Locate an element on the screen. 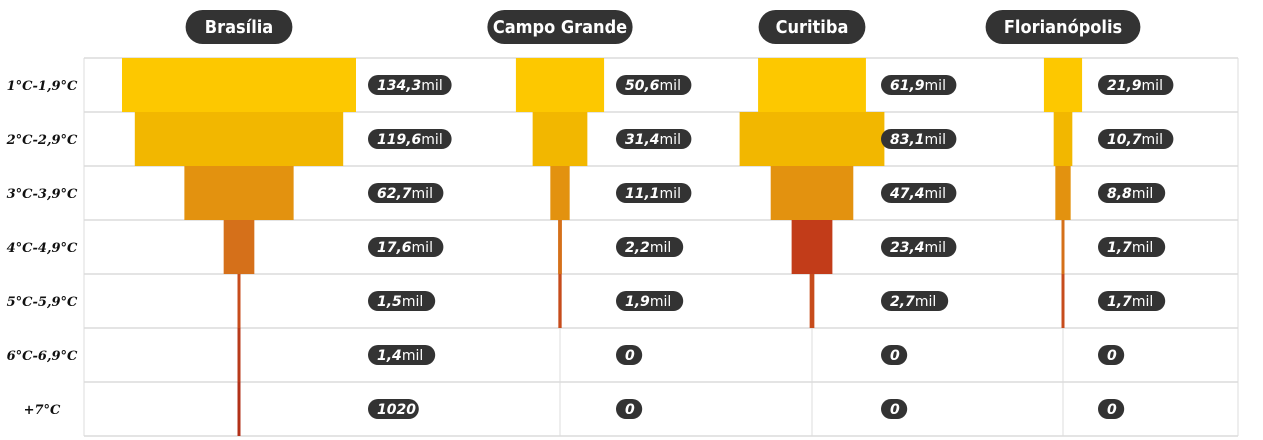 This screenshot has width=1263, height=440. value-label: 1,5mil is located at coordinates (402, 301).